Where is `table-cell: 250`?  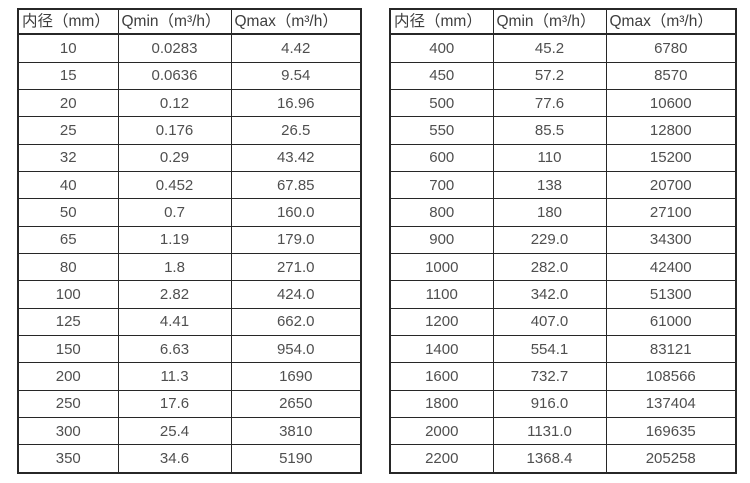 table-cell: 250 is located at coordinates (68, 403).